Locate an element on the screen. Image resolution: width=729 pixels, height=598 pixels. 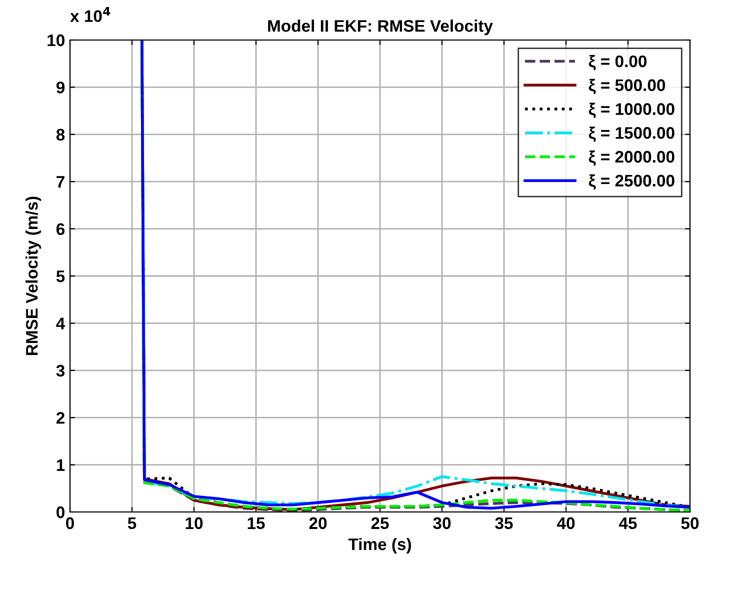
y-tick-label: 3 is located at coordinates (60, 370).